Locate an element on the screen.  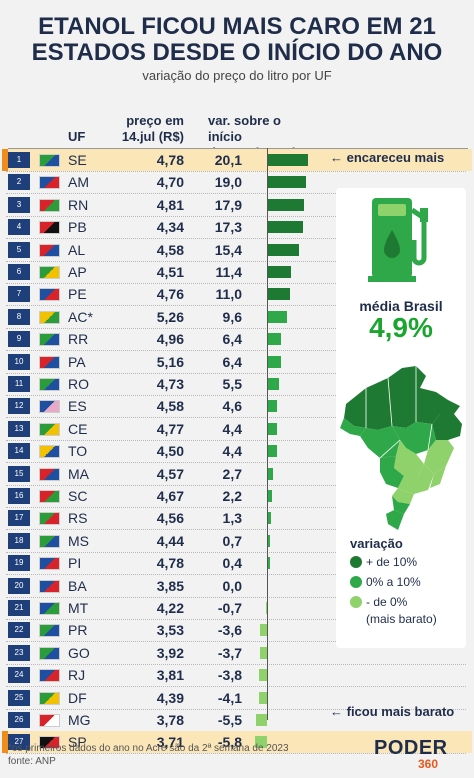
price-value: 4,34 is located at coordinates (170, 227).